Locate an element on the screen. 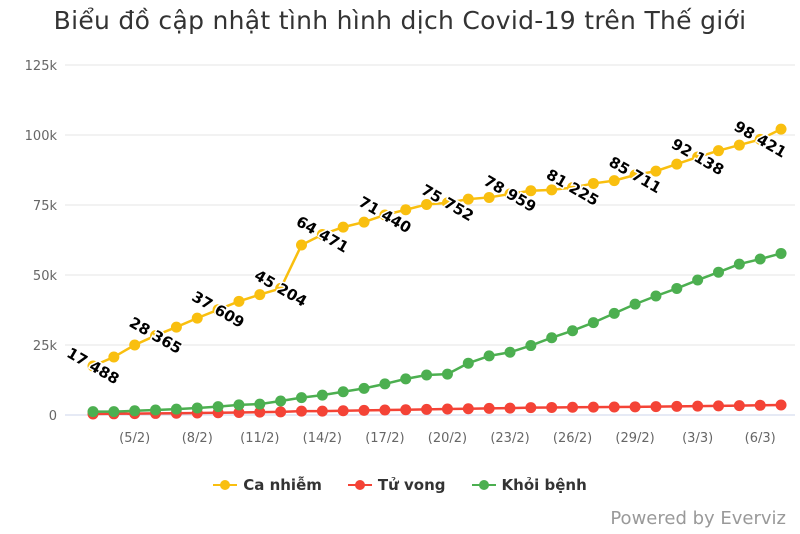 The width and height of the screenshot is (800, 534). x-tick-label: (17/2) is located at coordinates (384, 438).